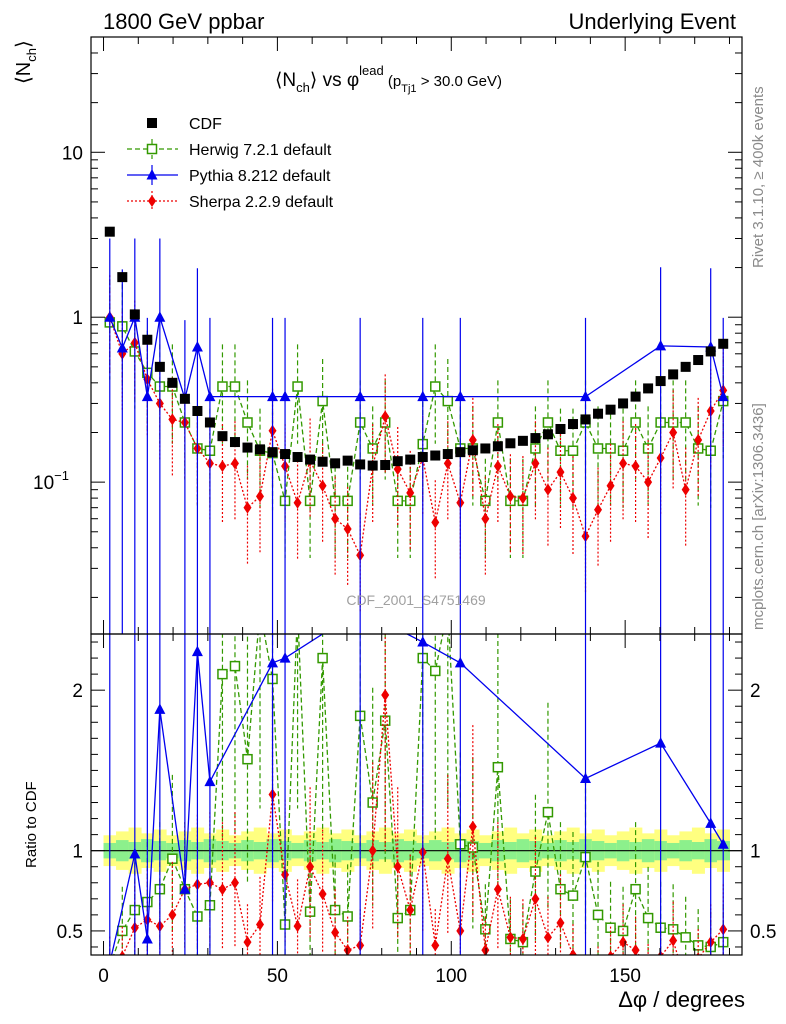  What do you see at coordinates (763, 932) in the screenshot?
I see `ratio-y-tick-label: 0.5` at bounding box center [763, 932].